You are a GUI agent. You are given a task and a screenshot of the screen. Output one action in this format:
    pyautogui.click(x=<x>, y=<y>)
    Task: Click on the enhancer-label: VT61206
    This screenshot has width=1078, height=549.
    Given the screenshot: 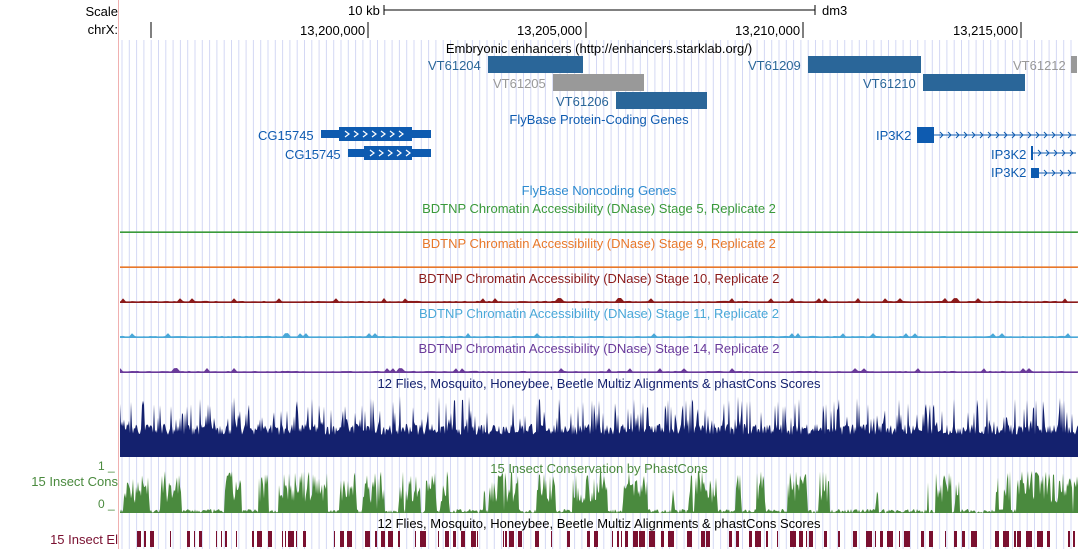 What is the action you would take?
    pyautogui.click(x=582, y=101)
    